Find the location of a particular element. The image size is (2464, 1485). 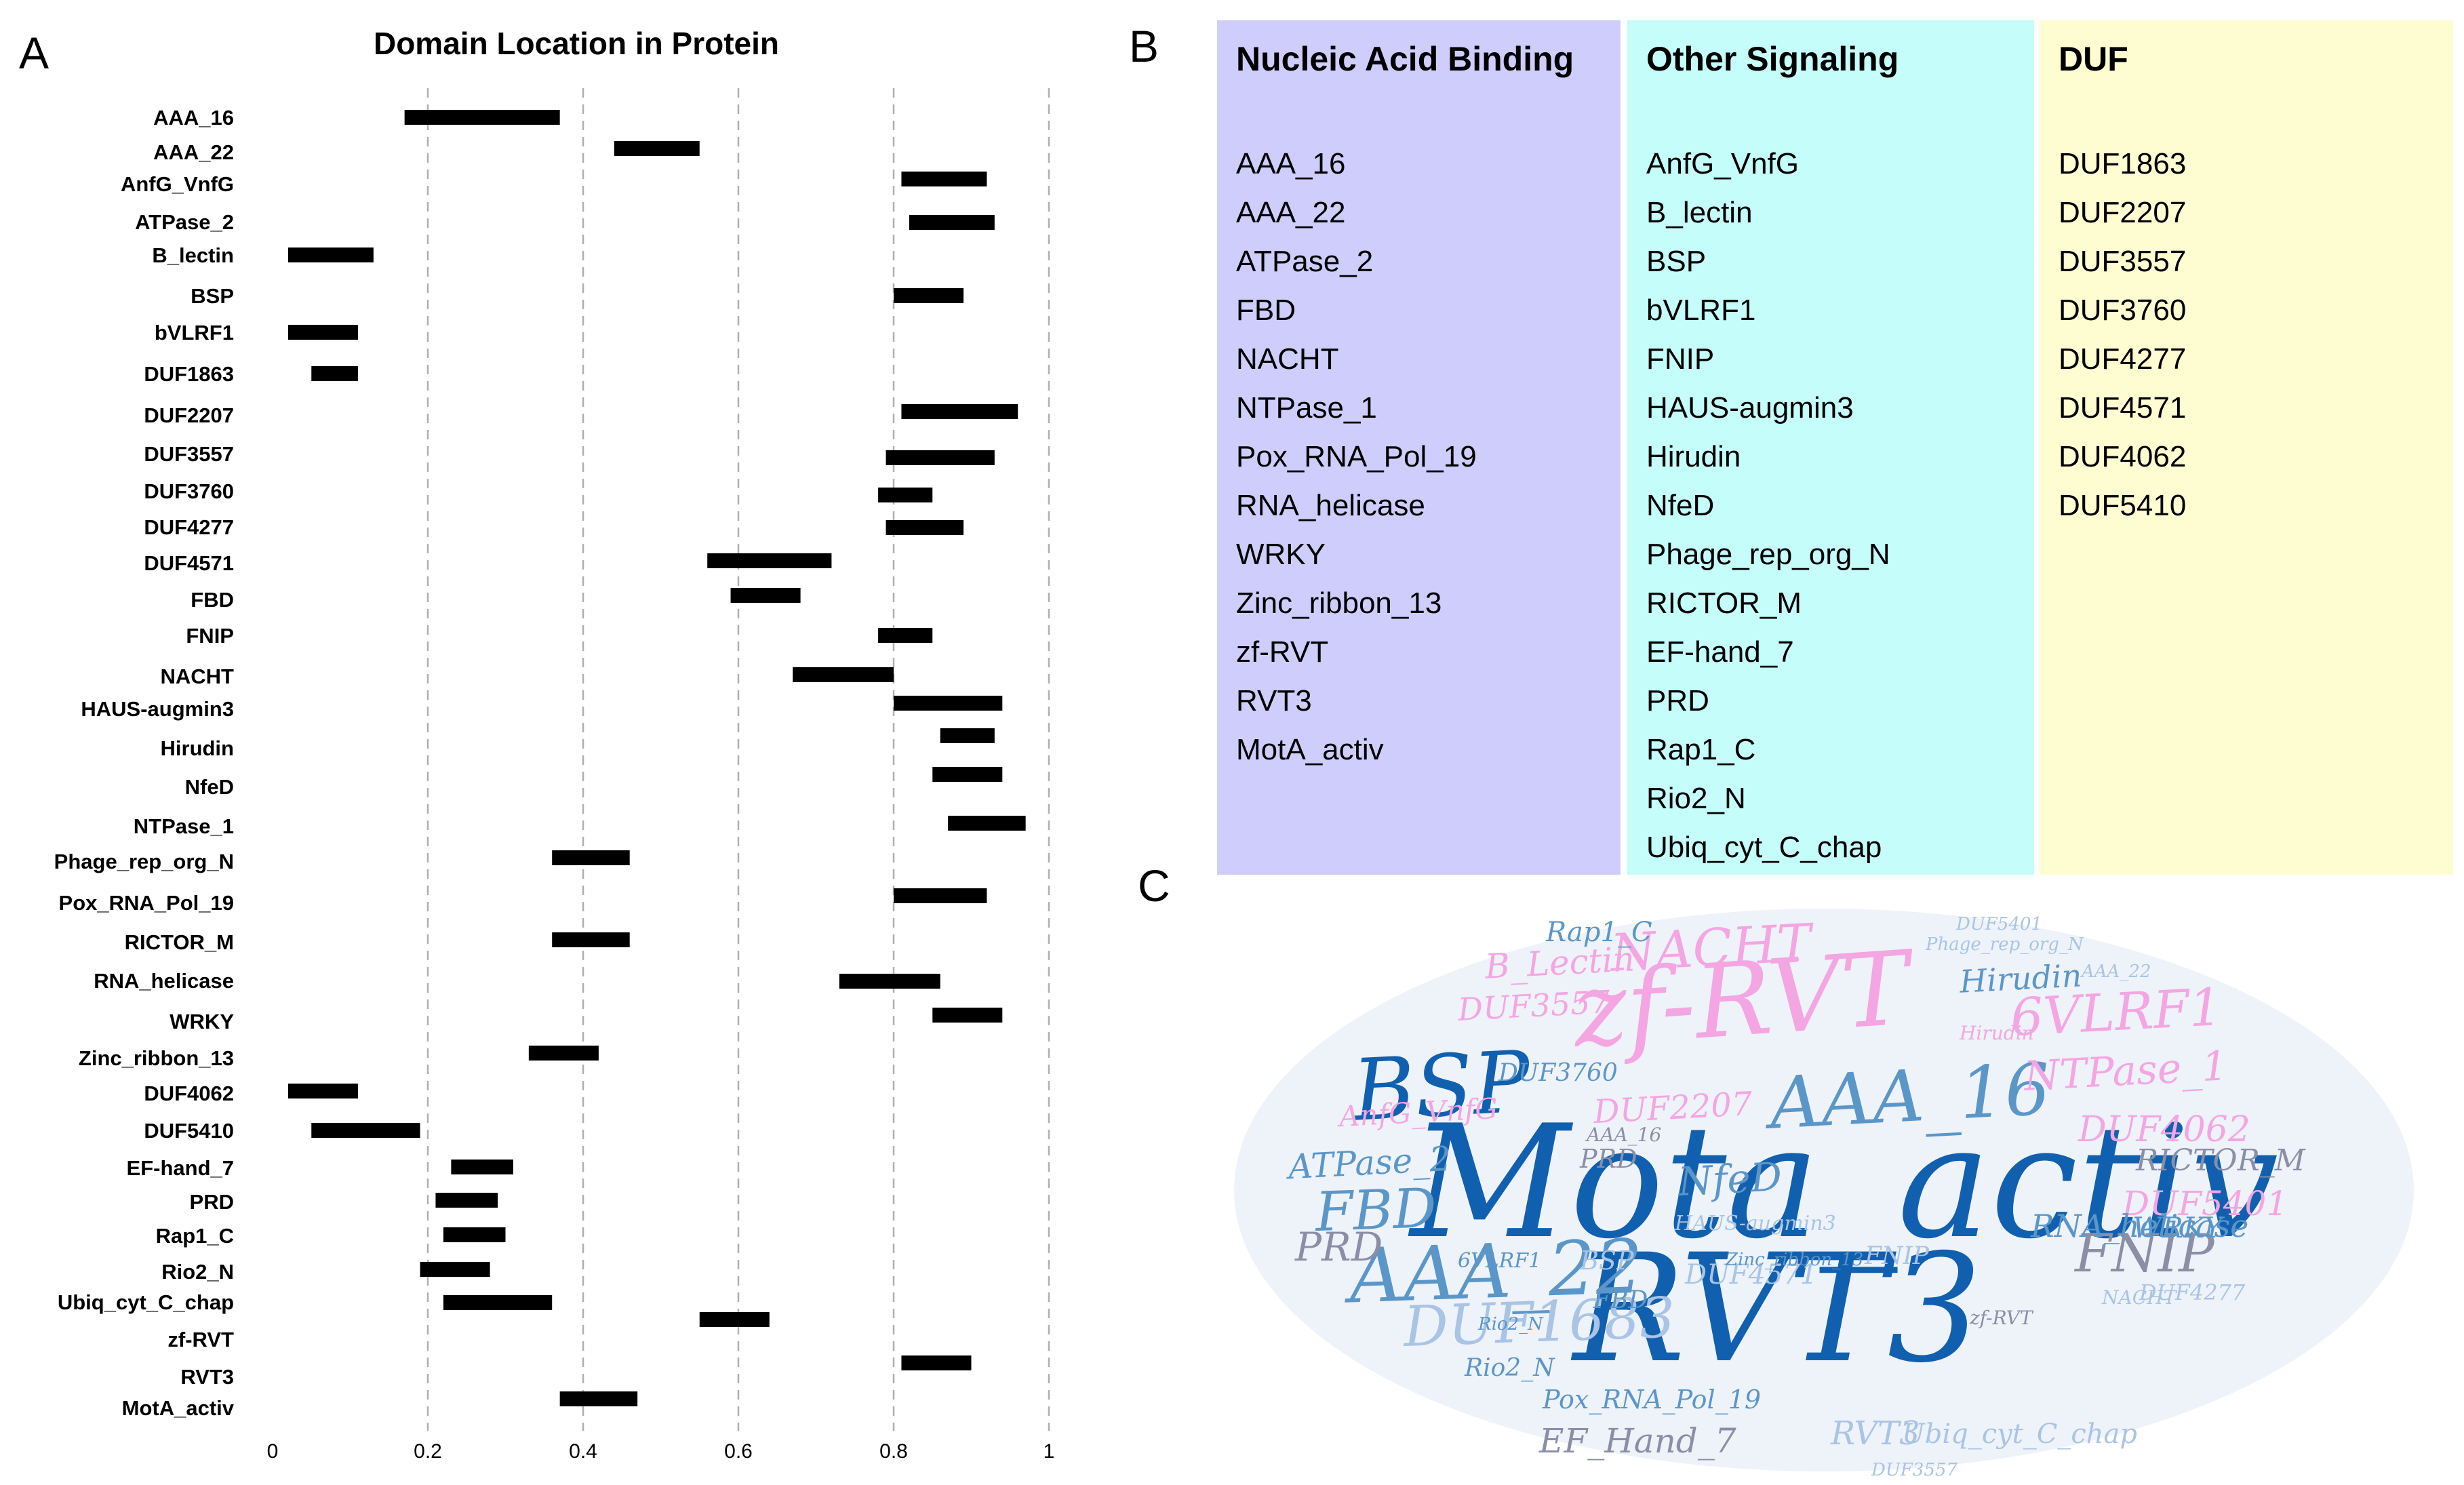

range-bar-phage_rep_org_n is located at coordinates (591, 857).